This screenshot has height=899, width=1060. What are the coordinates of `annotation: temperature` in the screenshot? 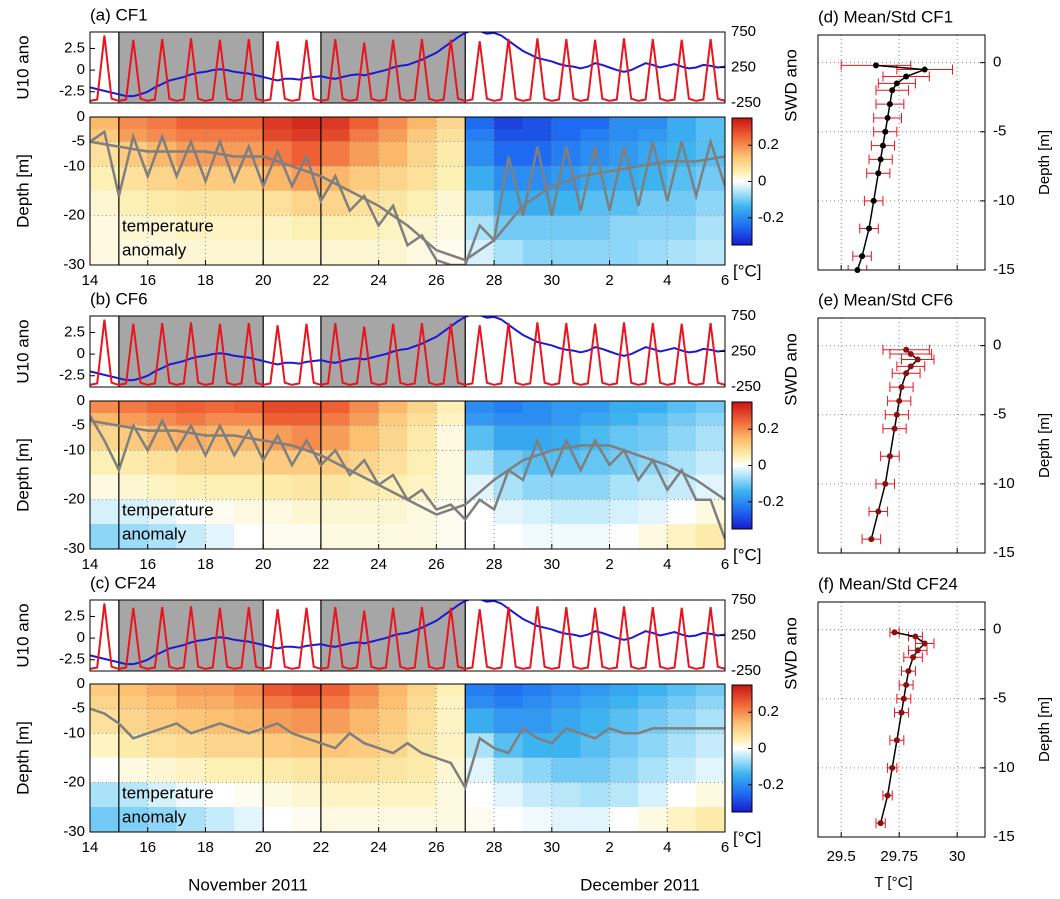 It's located at (168, 225).